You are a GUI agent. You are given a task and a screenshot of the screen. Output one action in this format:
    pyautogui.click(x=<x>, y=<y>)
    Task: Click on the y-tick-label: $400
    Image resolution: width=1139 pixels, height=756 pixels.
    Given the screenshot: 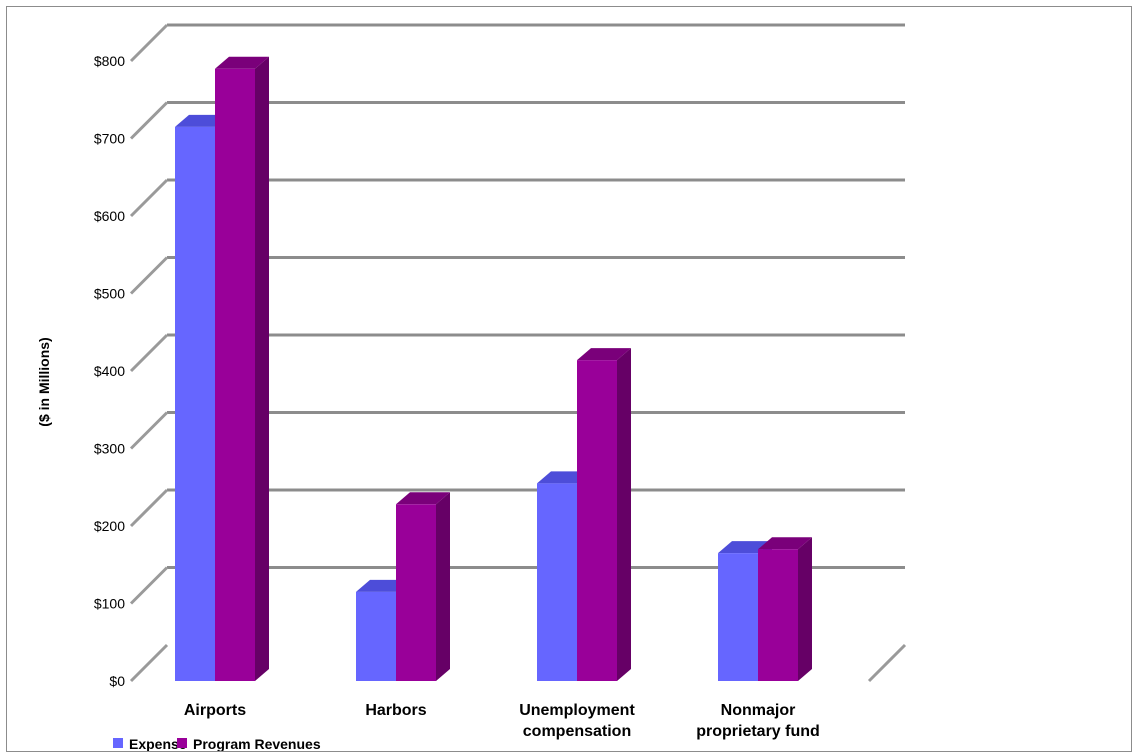 What is the action you would take?
    pyautogui.click(x=109, y=371)
    